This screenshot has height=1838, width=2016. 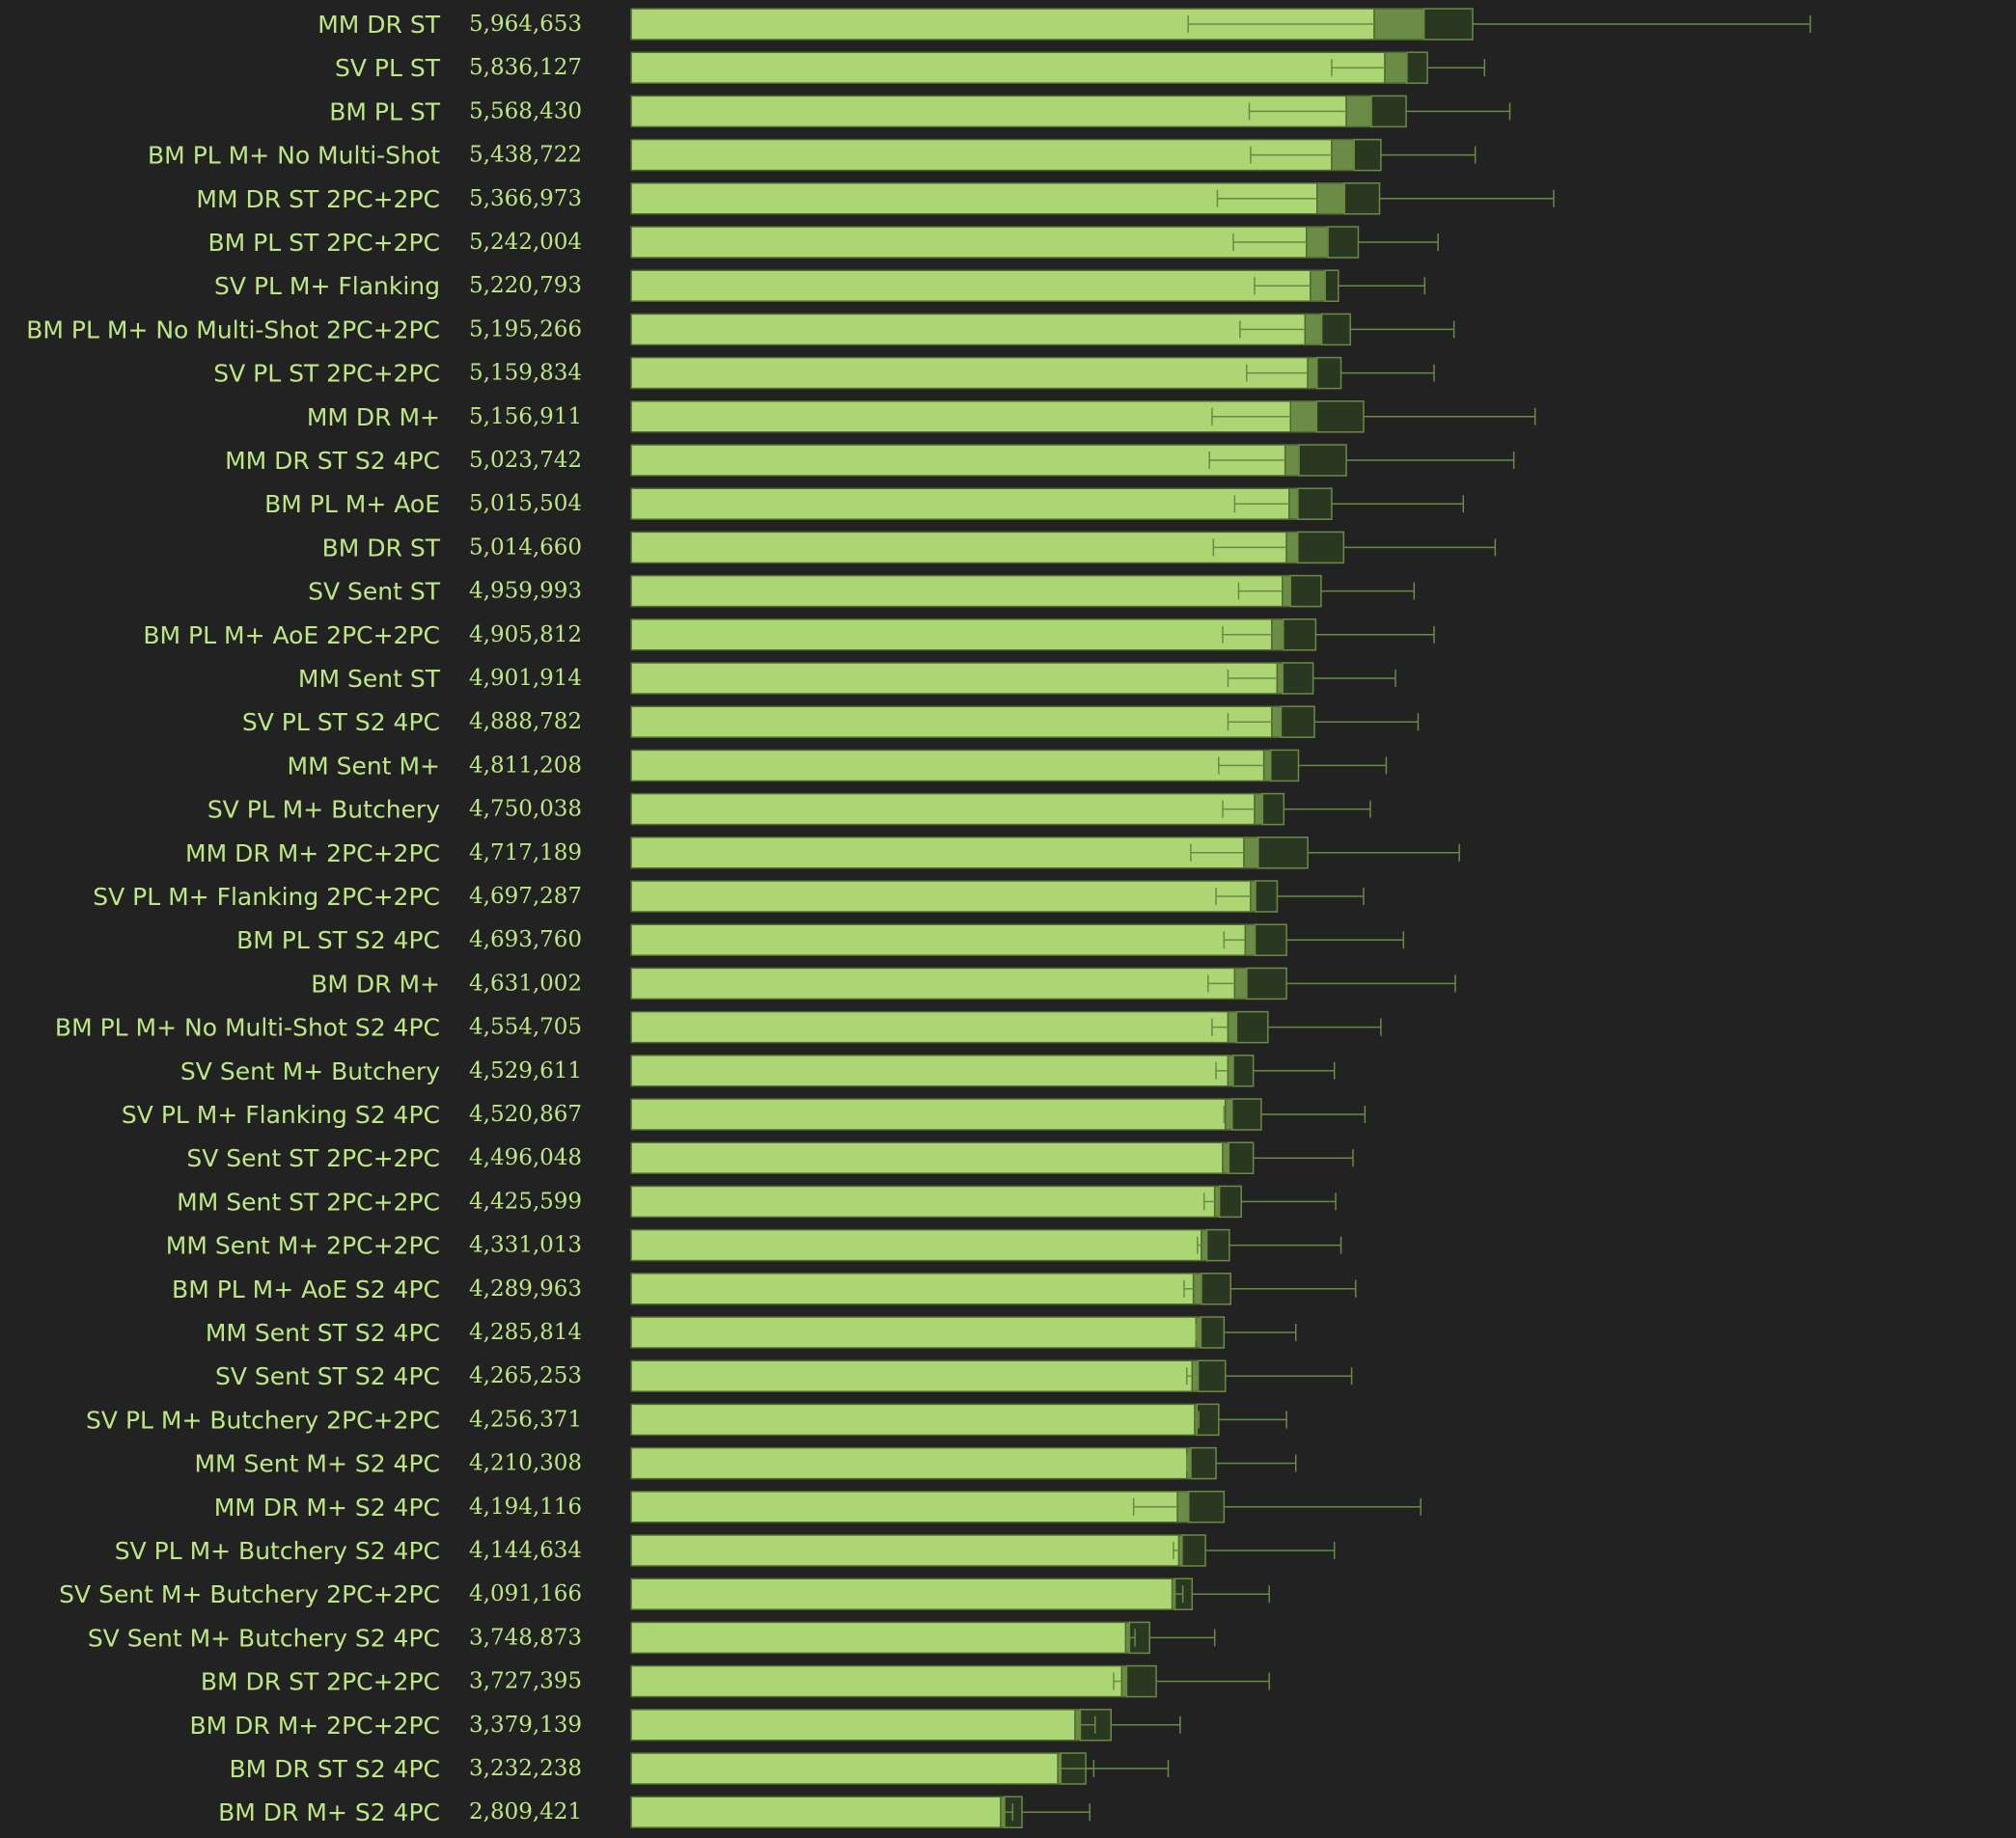 I want to click on bar-row: SV Sent ST S2 4PC 4,265,253, so click(x=784, y=1375).